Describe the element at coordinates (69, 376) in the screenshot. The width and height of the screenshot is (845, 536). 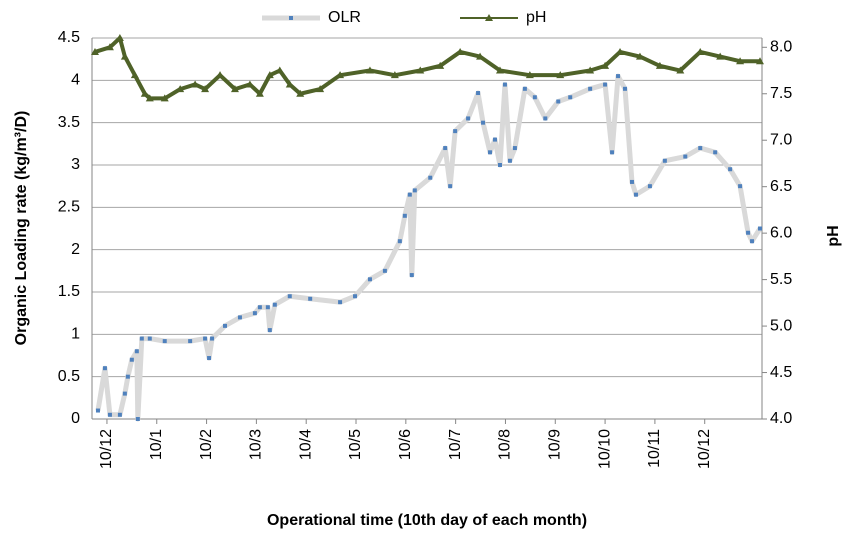
I see `y-tick-label: 0.5` at that location.